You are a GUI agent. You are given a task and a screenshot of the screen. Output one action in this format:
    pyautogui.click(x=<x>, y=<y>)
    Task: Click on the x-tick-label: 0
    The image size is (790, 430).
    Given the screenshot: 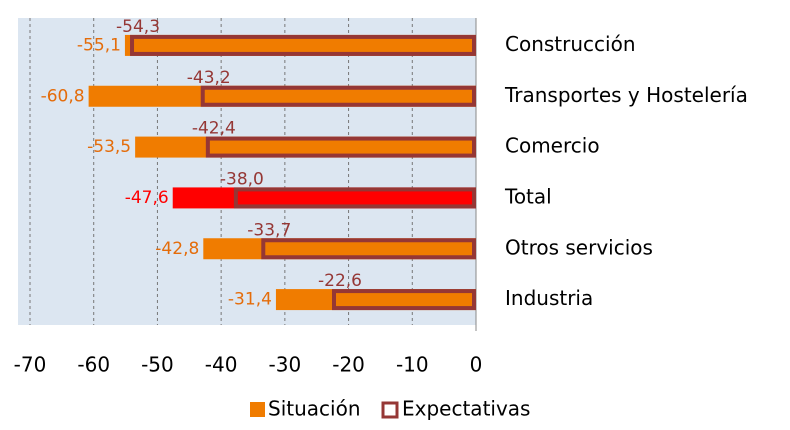 What is the action you would take?
    pyautogui.click(x=476, y=365)
    